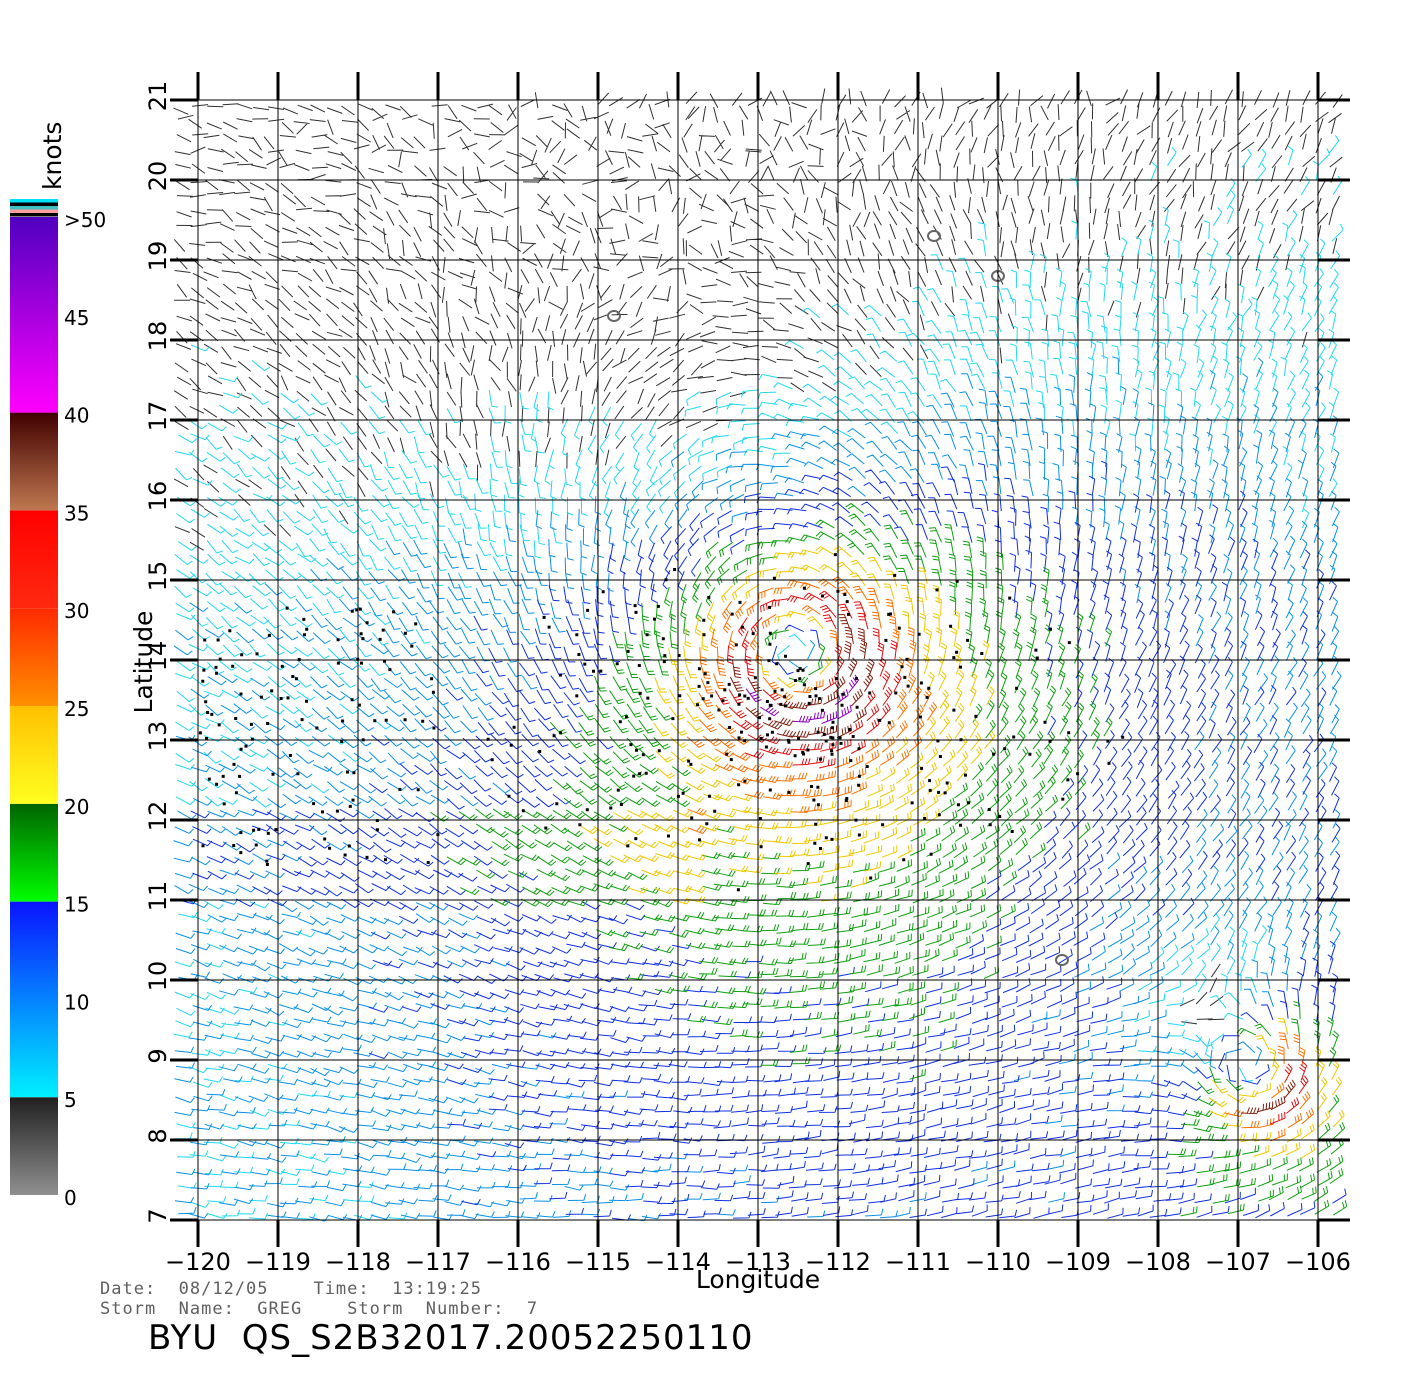 This screenshot has width=1420, height=1400. I want to click on colorbar-tick-label: 30, so click(76, 611).